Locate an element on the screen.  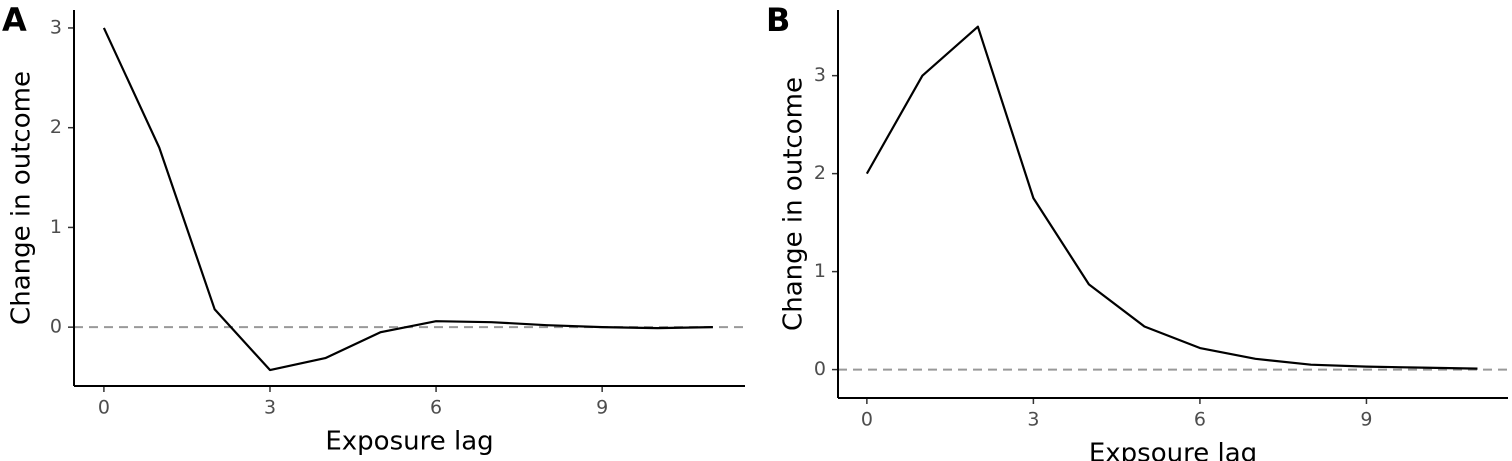
x-axis-title: Exposure lag is located at coordinates (409, 442).